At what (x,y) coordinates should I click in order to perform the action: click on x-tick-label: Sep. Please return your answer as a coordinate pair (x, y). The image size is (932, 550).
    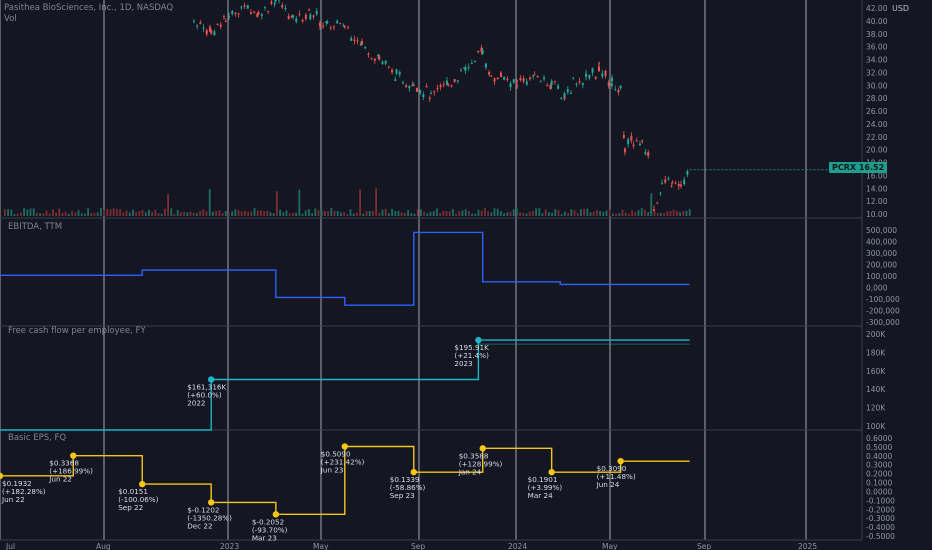
    Looking at the image, I should click on (704, 546).